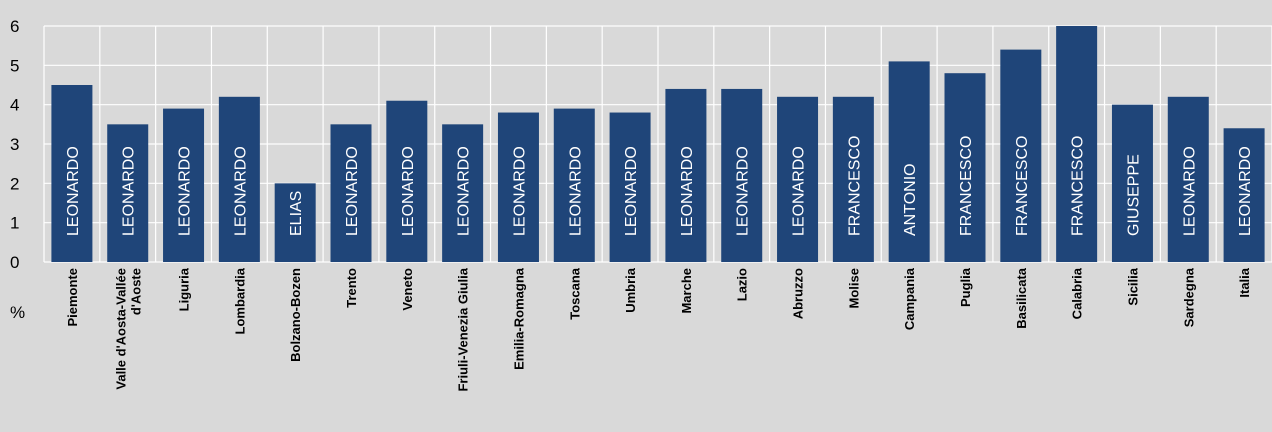  What do you see at coordinates (17, 312) in the screenshot?
I see `y-axis-unit: %` at bounding box center [17, 312].